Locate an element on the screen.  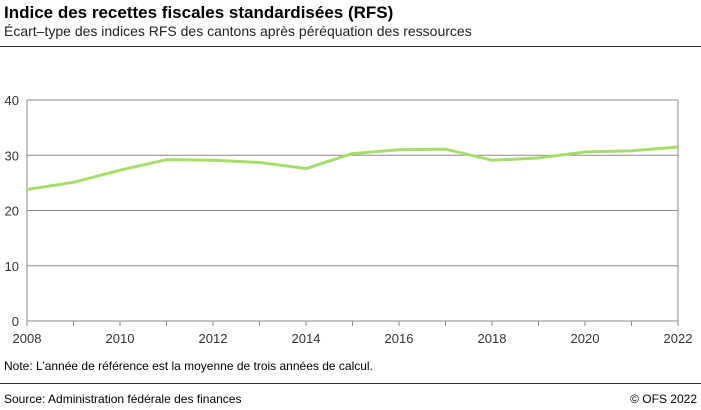
x-tick-label: 2008 is located at coordinates (27, 338).